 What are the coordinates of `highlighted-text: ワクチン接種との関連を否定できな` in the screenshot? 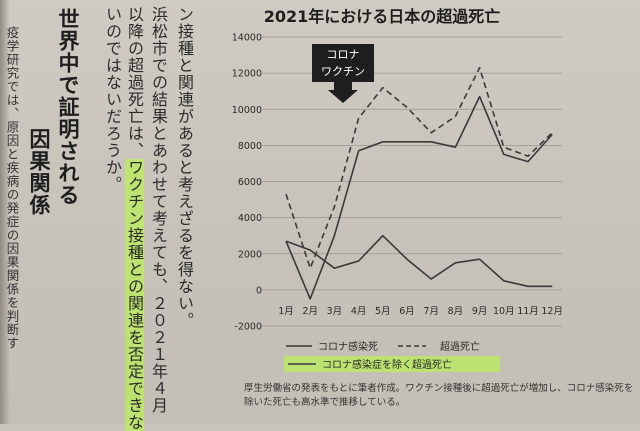 It's located at (134, 295).